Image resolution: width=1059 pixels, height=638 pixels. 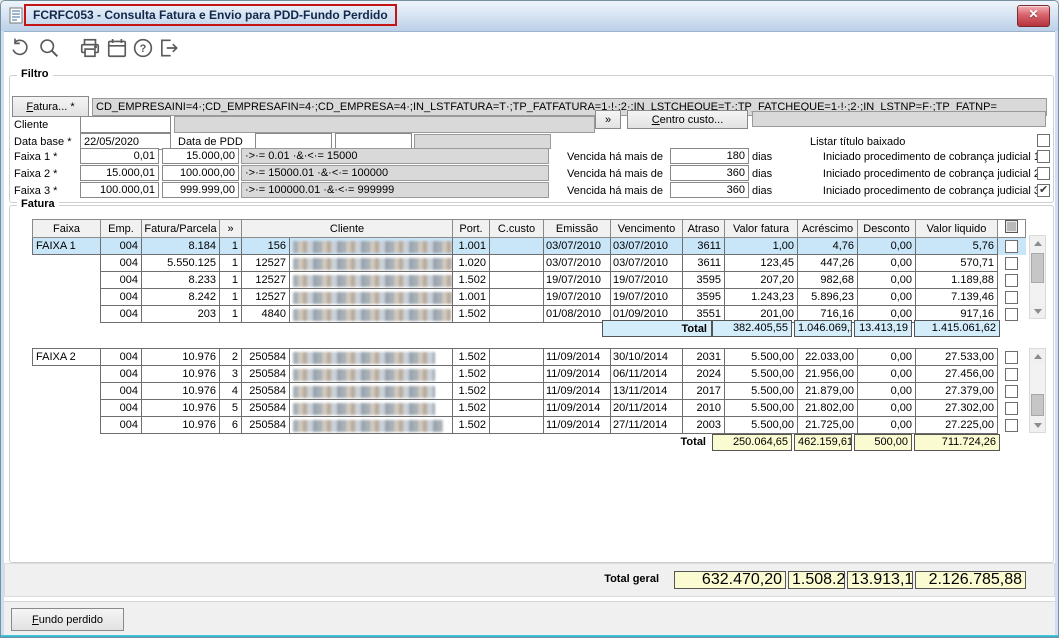 What do you see at coordinates (31, 125) in the screenshot?
I see `cliente-label: Cliente` at bounding box center [31, 125].